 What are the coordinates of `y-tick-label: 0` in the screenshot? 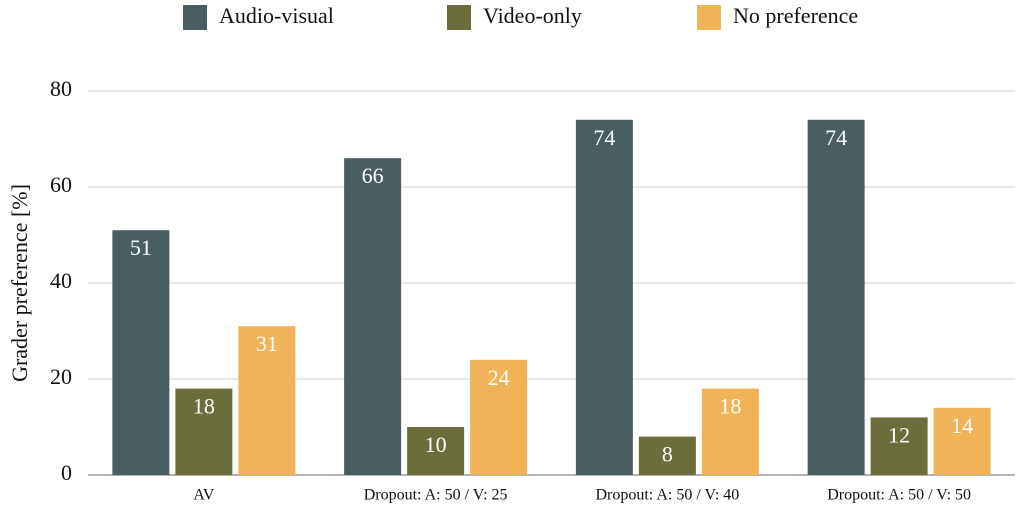 It's located at (66, 472).